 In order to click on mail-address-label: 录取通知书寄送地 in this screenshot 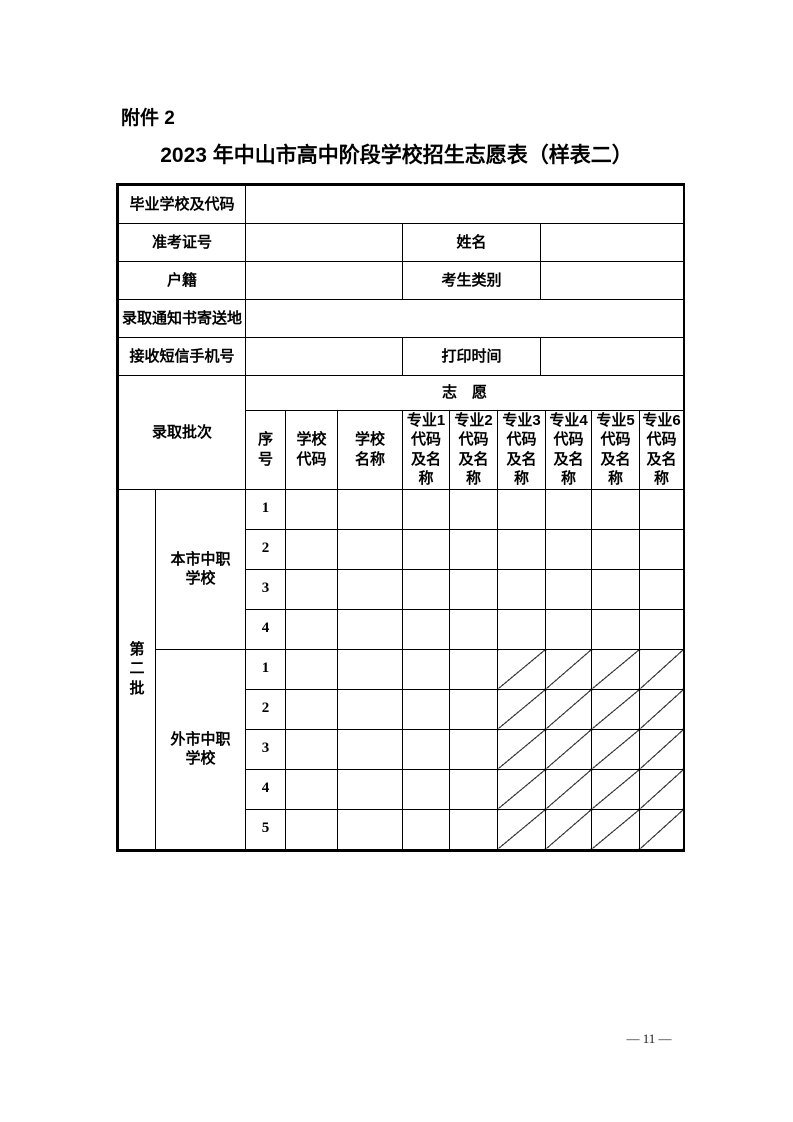, I will do `click(182, 318)`.